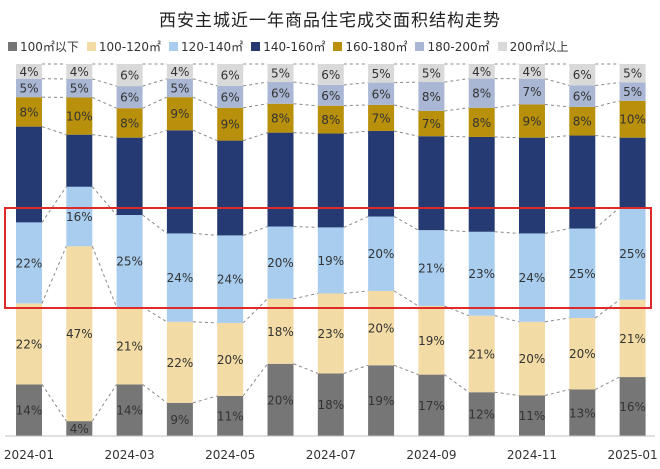 Image resolution: width=660 pixels, height=469 pixels. What do you see at coordinates (129, 346) in the screenshot?
I see `data-label-2-1: 21%` at bounding box center [129, 346].